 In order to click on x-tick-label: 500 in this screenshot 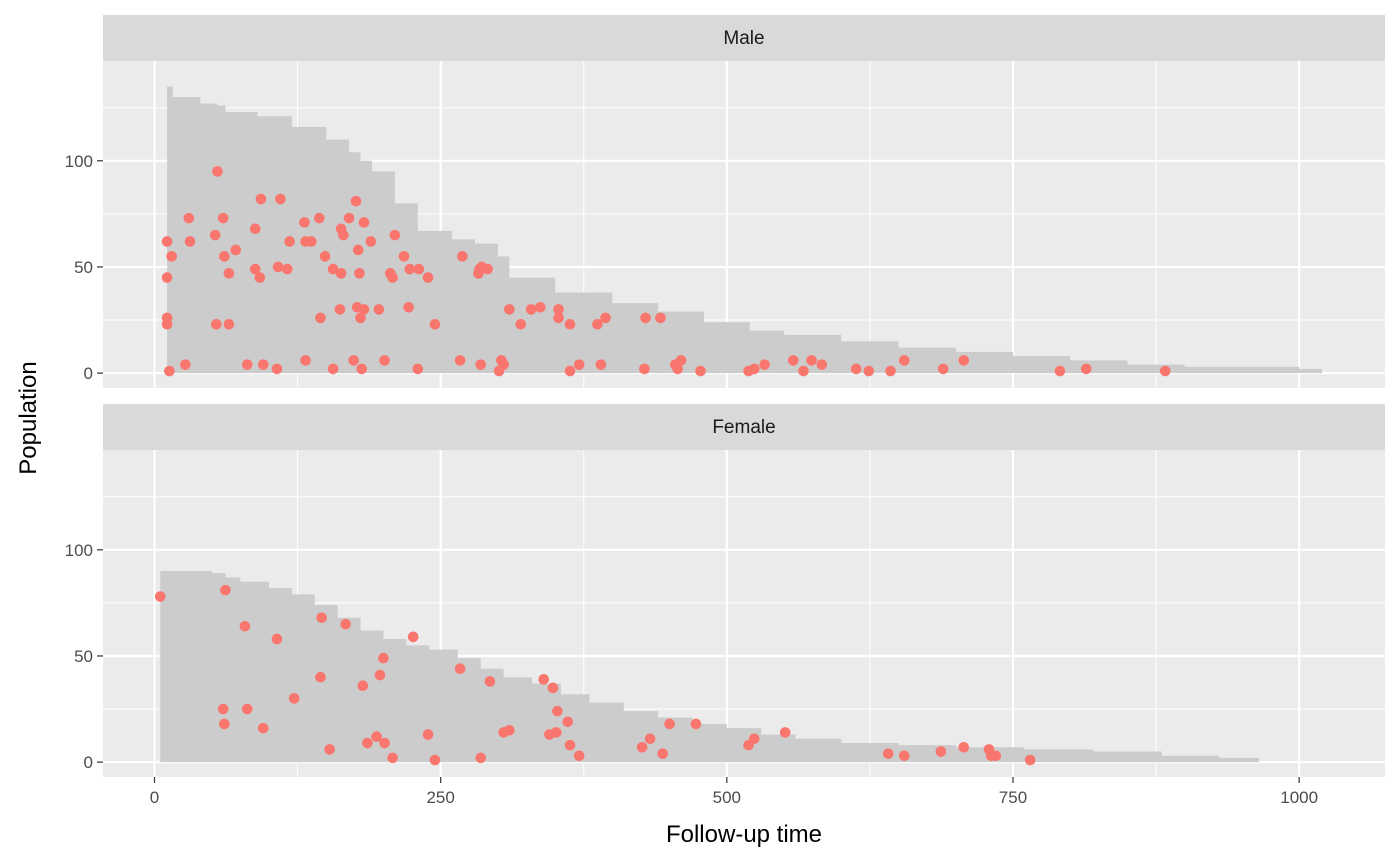, I will do `click(727, 797)`.